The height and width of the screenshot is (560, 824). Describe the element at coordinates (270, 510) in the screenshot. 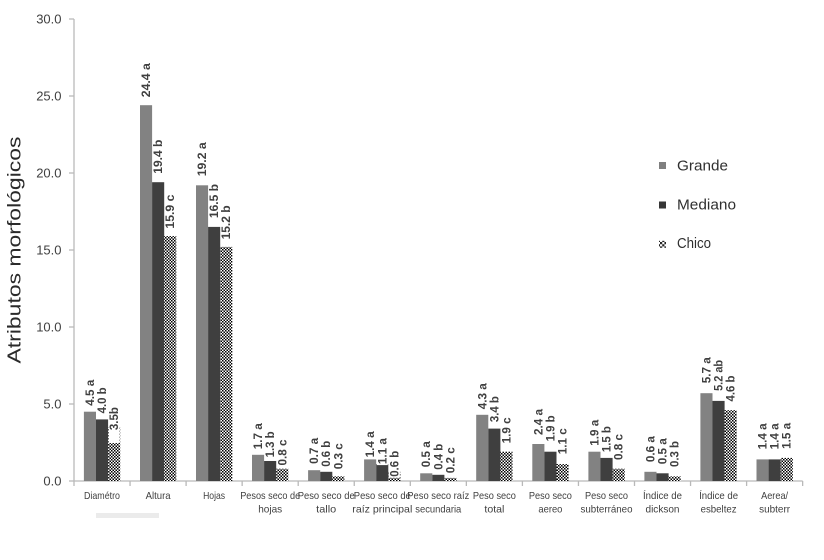

I see `svg-text: hojas` at that location.